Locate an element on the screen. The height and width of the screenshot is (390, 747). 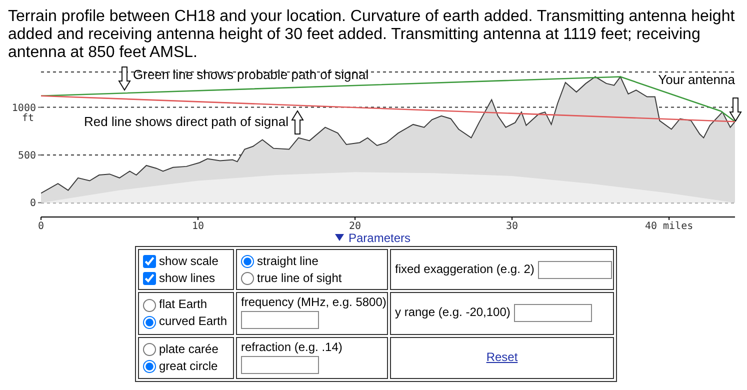
text: Parameters is located at coordinates (379, 238).